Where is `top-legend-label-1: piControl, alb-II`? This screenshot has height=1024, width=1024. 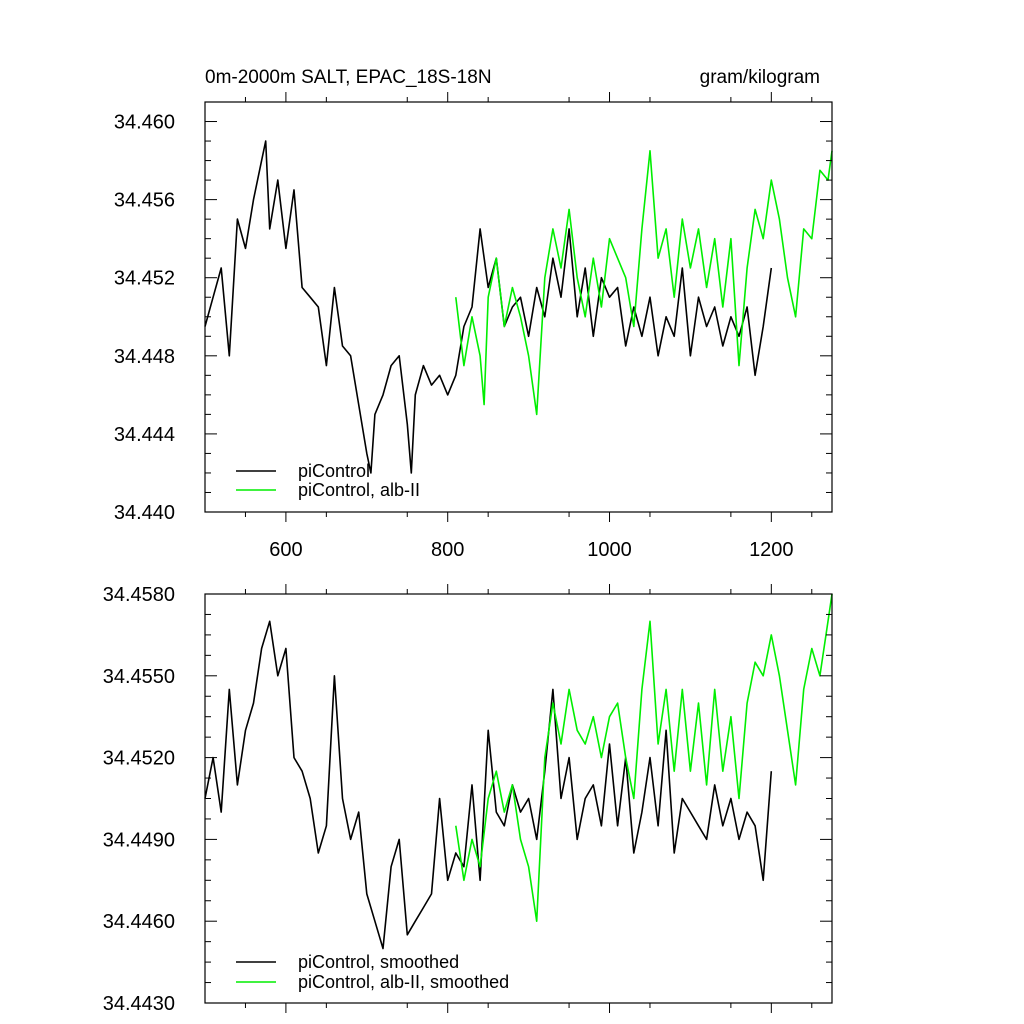 top-legend-label-1: piControl, alb-II is located at coordinates (359, 490).